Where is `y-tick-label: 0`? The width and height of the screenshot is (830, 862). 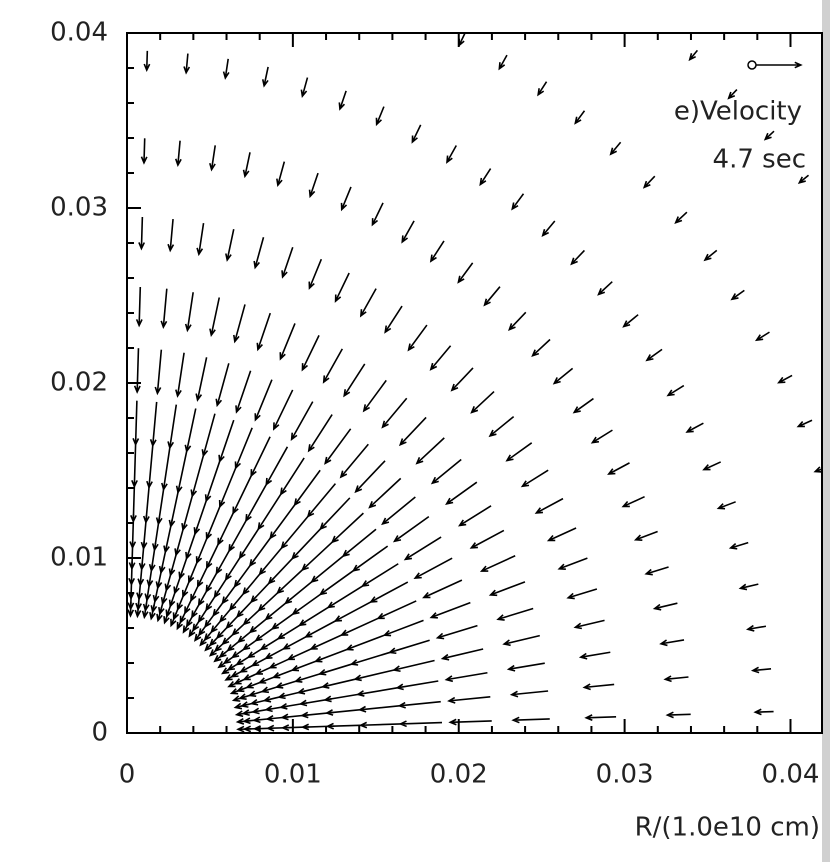
y-tick-label: 0 is located at coordinates (99, 733).